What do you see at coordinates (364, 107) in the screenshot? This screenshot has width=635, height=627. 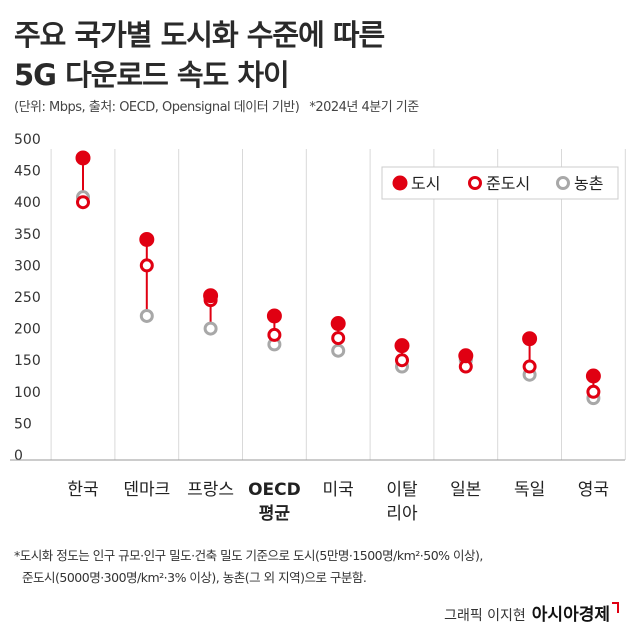 I see `subtitle-note: *2024년 4분기 기준` at bounding box center [364, 107].